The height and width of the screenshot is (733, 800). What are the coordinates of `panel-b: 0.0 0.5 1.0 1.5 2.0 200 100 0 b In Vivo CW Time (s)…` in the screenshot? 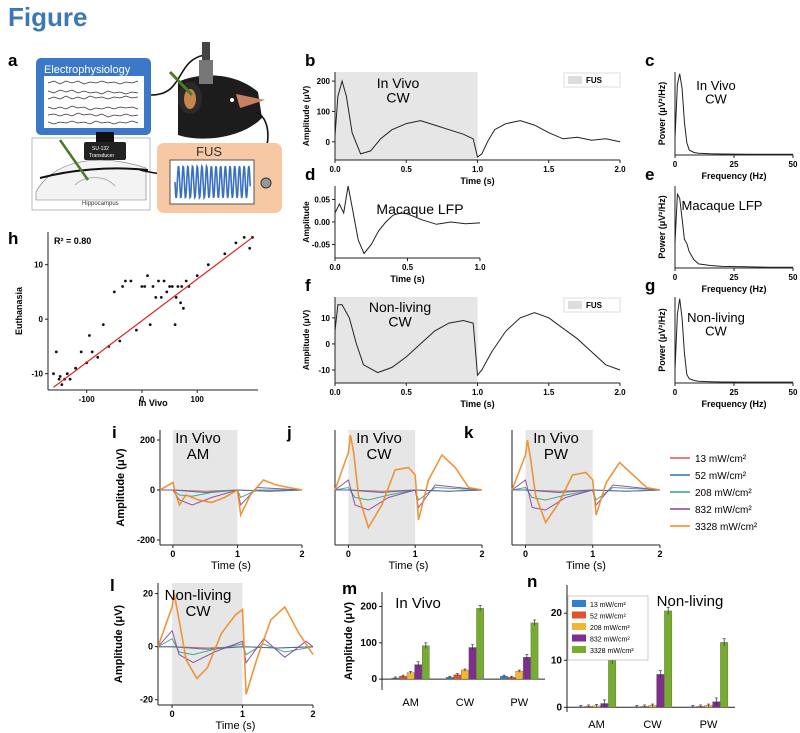 It's located at (463, 118).